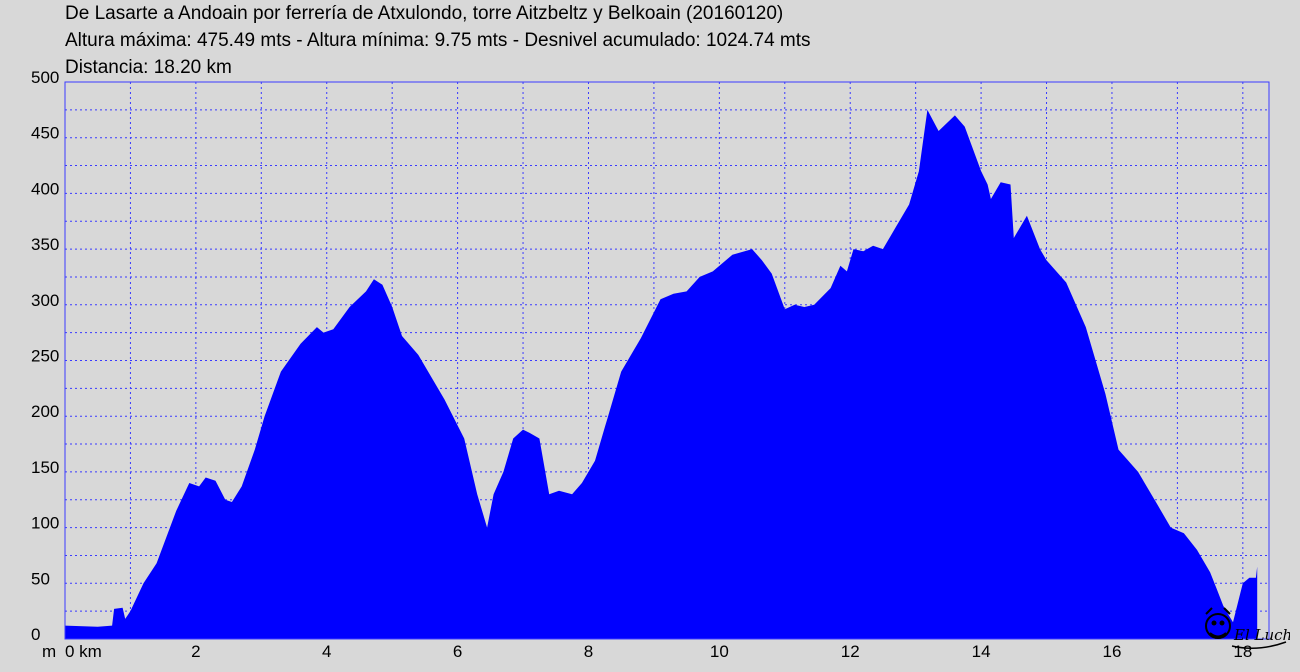  Describe the element at coordinates (588, 651) in the screenshot. I see `x-tick-label: 8` at that location.